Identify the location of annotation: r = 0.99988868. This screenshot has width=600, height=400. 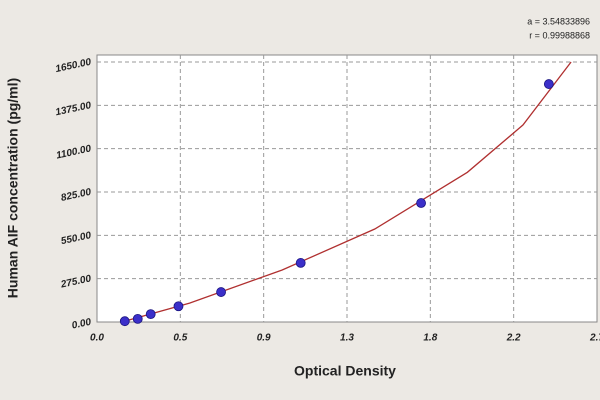
(559, 35).